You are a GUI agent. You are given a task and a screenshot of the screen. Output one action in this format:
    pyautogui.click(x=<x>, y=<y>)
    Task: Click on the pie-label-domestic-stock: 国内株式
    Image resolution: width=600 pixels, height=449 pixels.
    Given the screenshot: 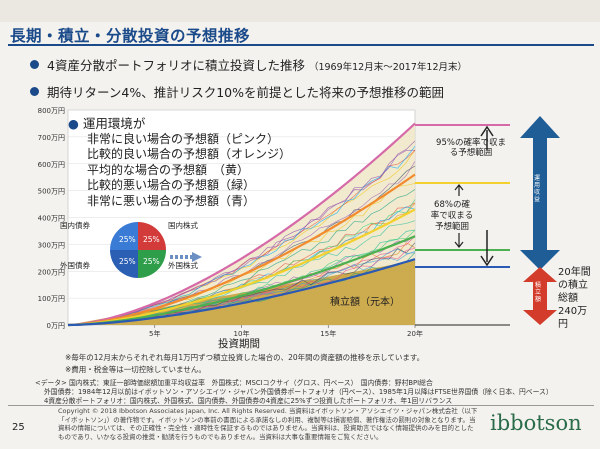 What is the action you would take?
    pyautogui.click(x=183, y=225)
    